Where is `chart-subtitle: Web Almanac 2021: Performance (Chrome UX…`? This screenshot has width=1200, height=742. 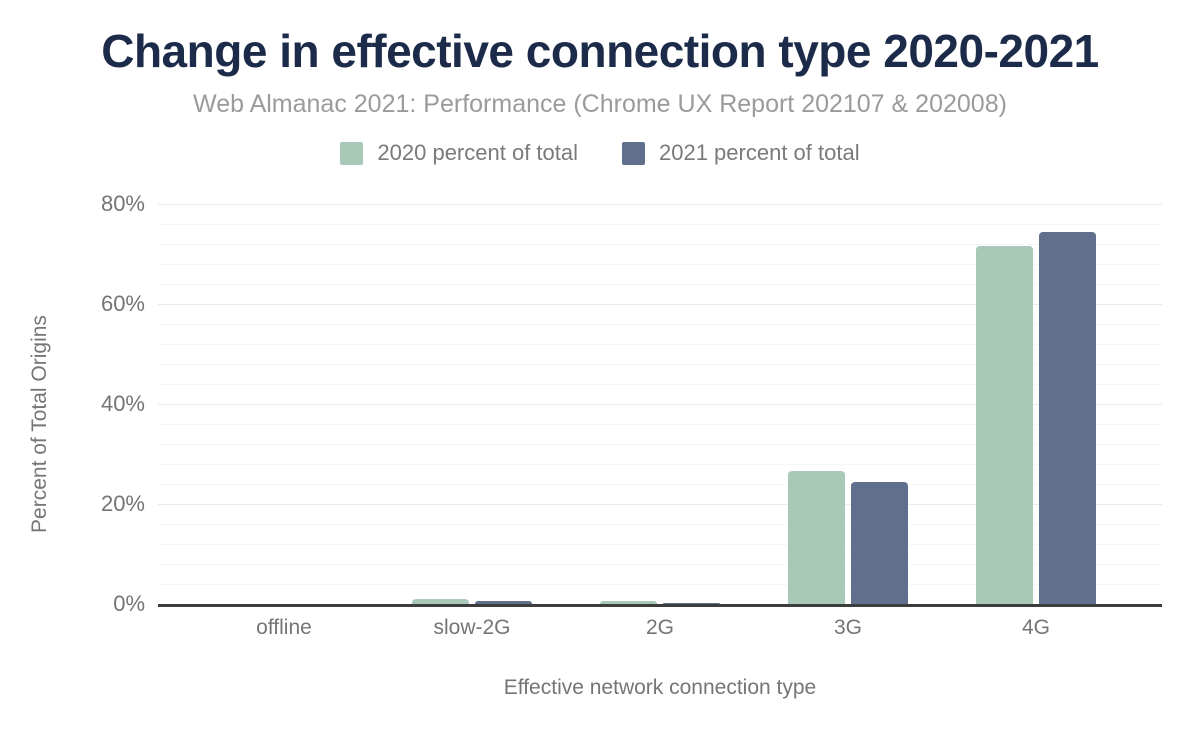
chart-subtitle: Web Almanac 2021: Performance (Chrome UX… is located at coordinates (600, 104).